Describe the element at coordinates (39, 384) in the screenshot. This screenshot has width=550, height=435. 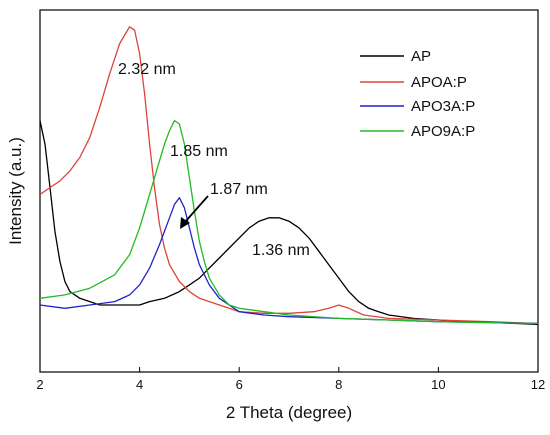
I see `x-tick-label: 2` at that location.